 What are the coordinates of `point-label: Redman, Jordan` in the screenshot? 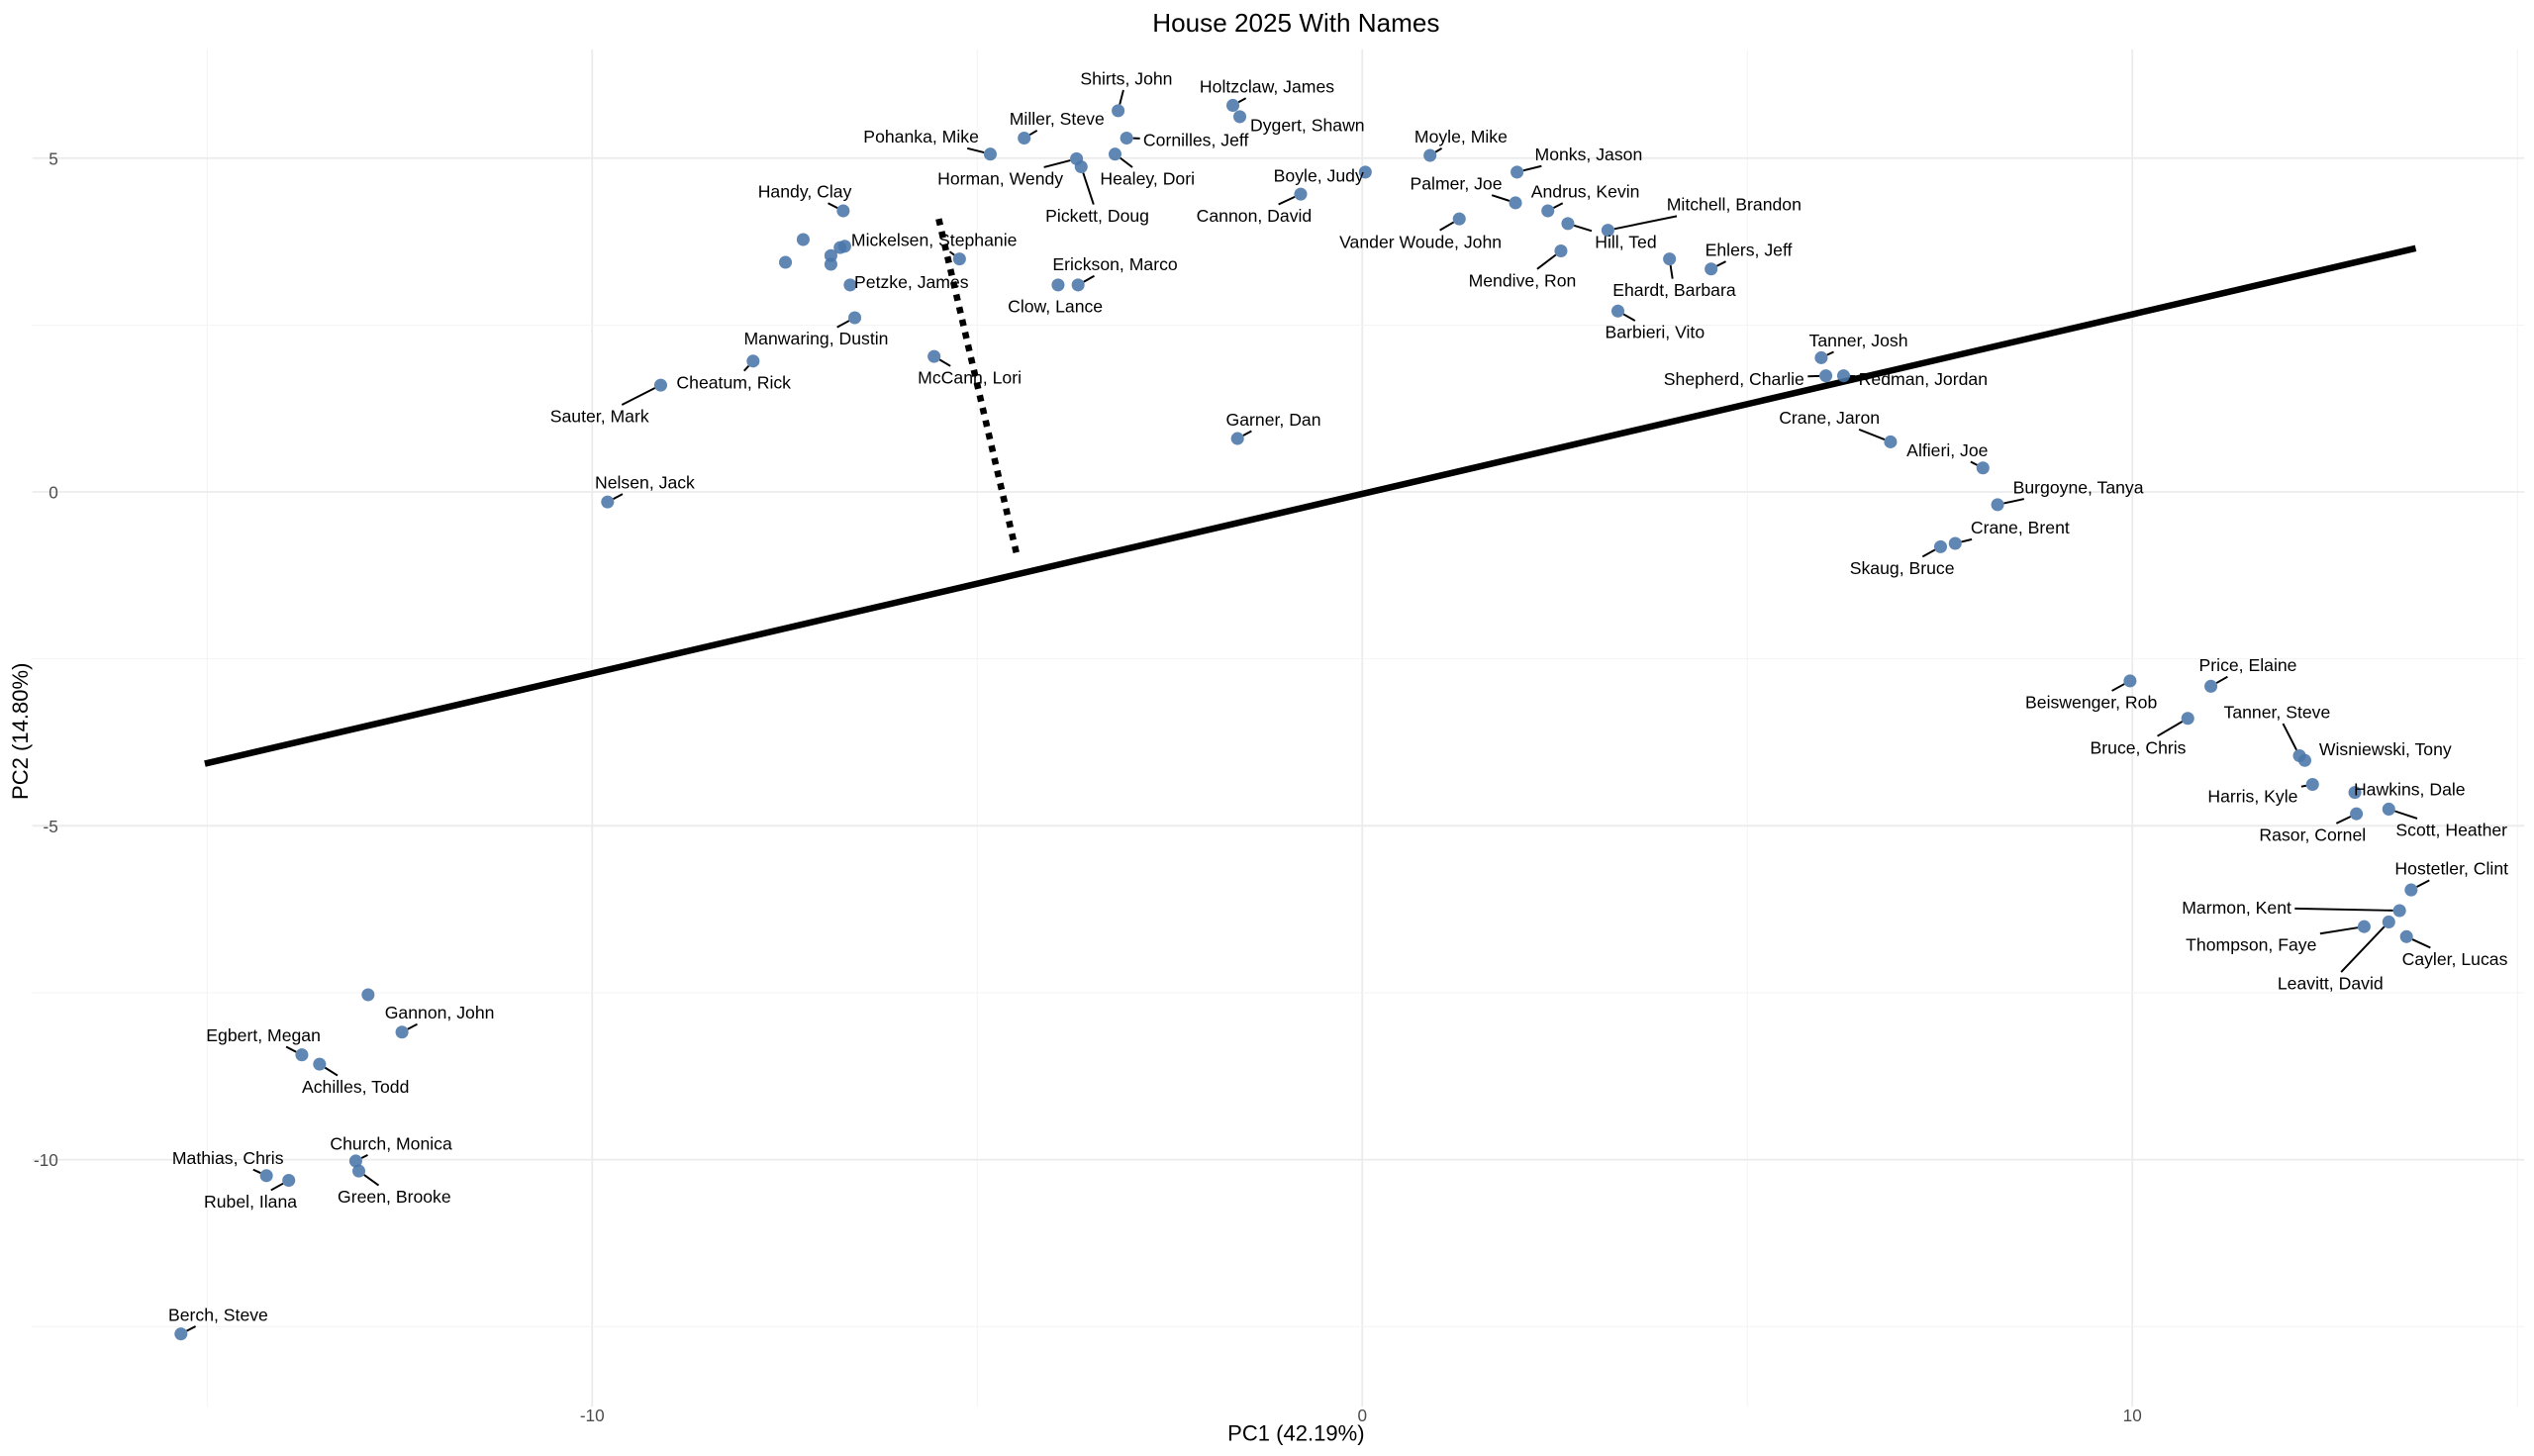 It's located at (1924, 379).